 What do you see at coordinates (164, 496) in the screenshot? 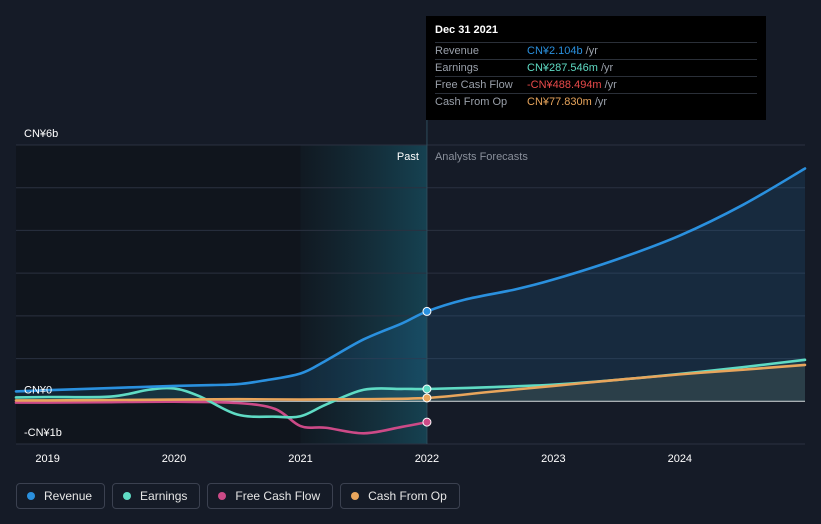
I see `legend-label: Earnings` at bounding box center [164, 496].